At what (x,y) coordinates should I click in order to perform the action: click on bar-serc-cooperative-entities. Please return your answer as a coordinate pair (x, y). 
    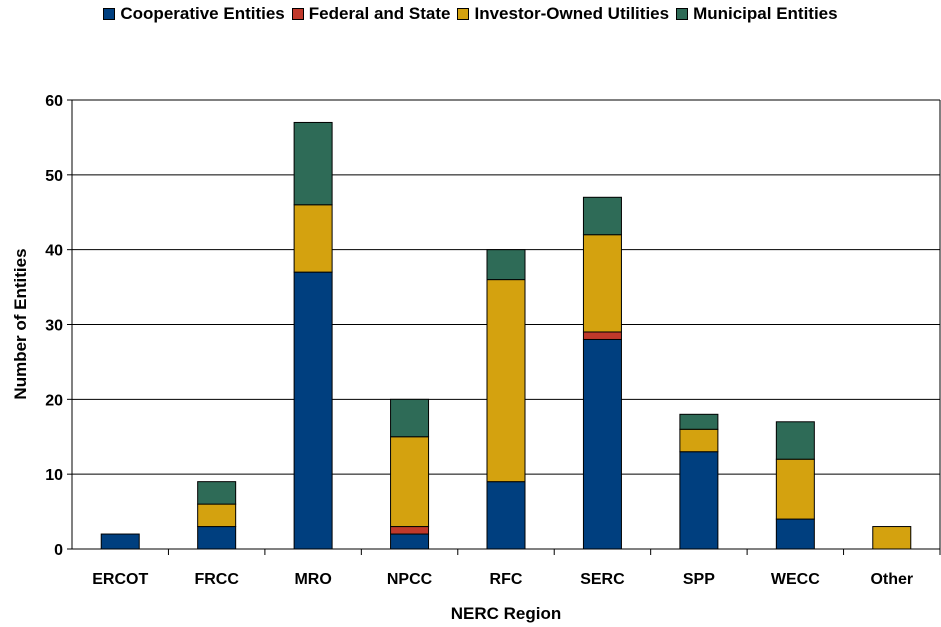
    Looking at the image, I should click on (602, 444).